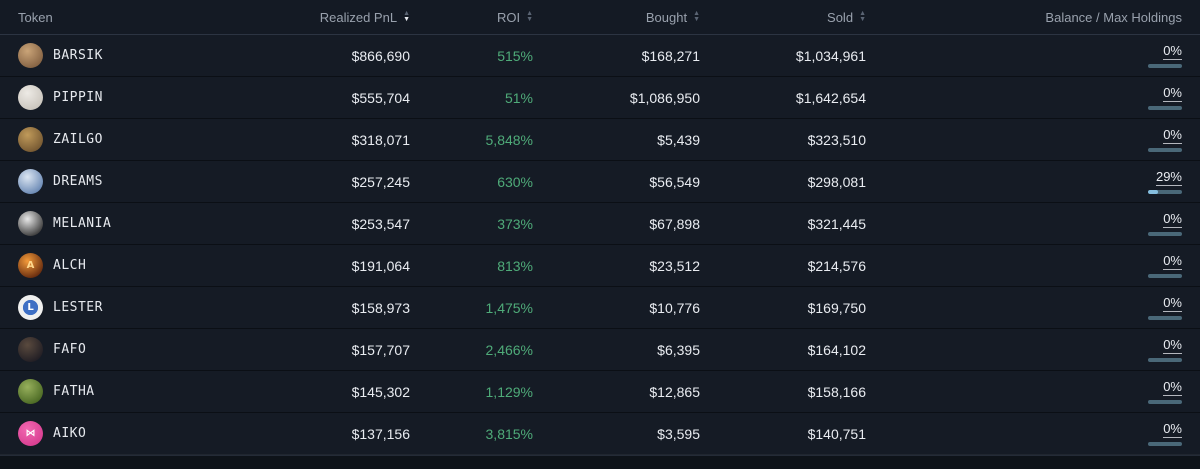  I want to click on column-header-token: Token ▲ ▼, so click(120, 17).